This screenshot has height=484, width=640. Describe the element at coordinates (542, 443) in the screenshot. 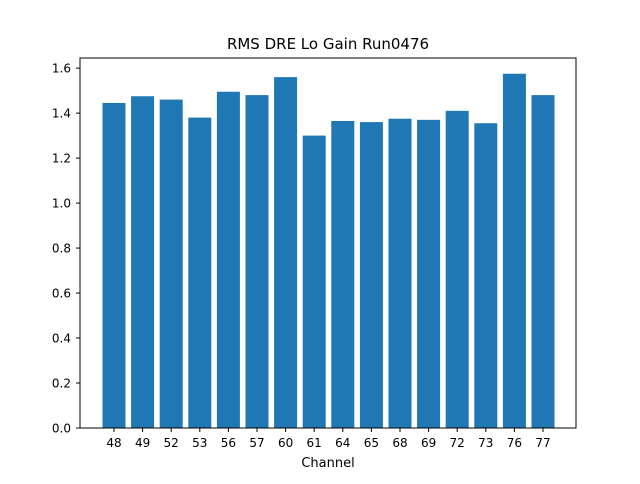

I see `x-tick-label: 77` at that location.